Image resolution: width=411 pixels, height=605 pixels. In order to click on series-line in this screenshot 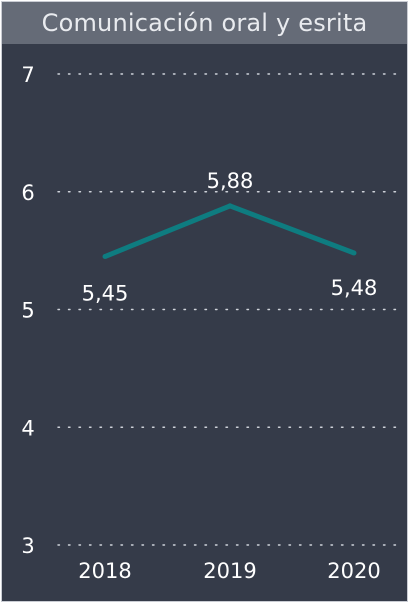, I will do `click(229, 231)`.